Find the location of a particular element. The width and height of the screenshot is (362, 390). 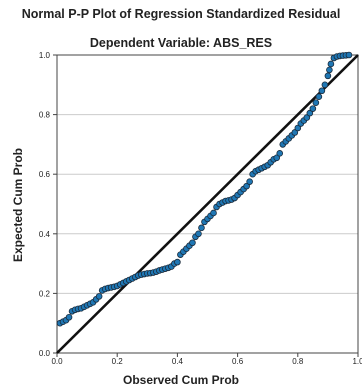

y-tick-label: 0.0 is located at coordinates (45, 353).